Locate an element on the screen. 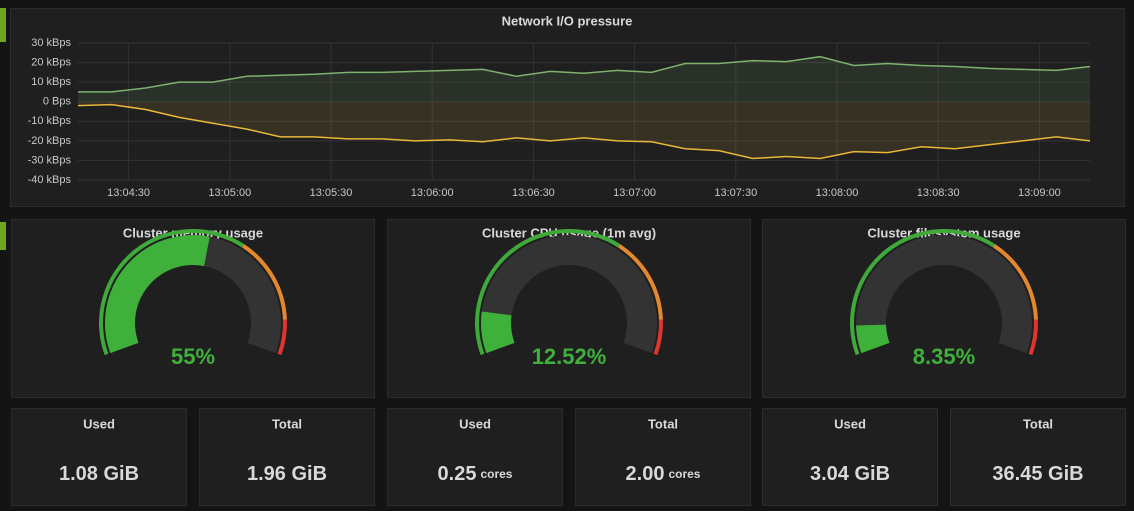 The width and height of the screenshot is (1134, 511). x-tick-label: 13:05:00 is located at coordinates (229, 193).